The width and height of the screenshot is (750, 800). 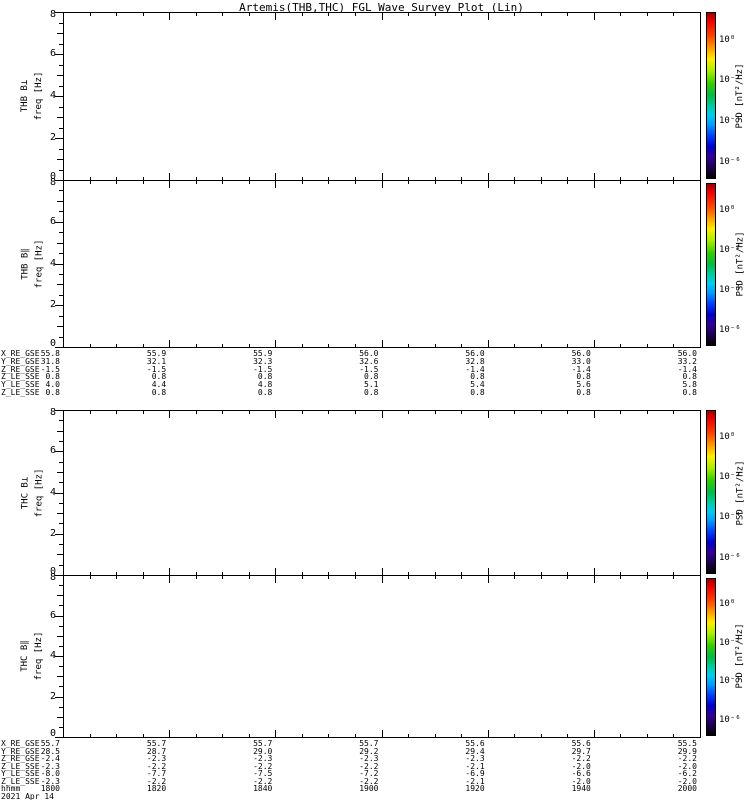 I want to click on ephemeris-value: -7.5, so click(x=263, y=773).